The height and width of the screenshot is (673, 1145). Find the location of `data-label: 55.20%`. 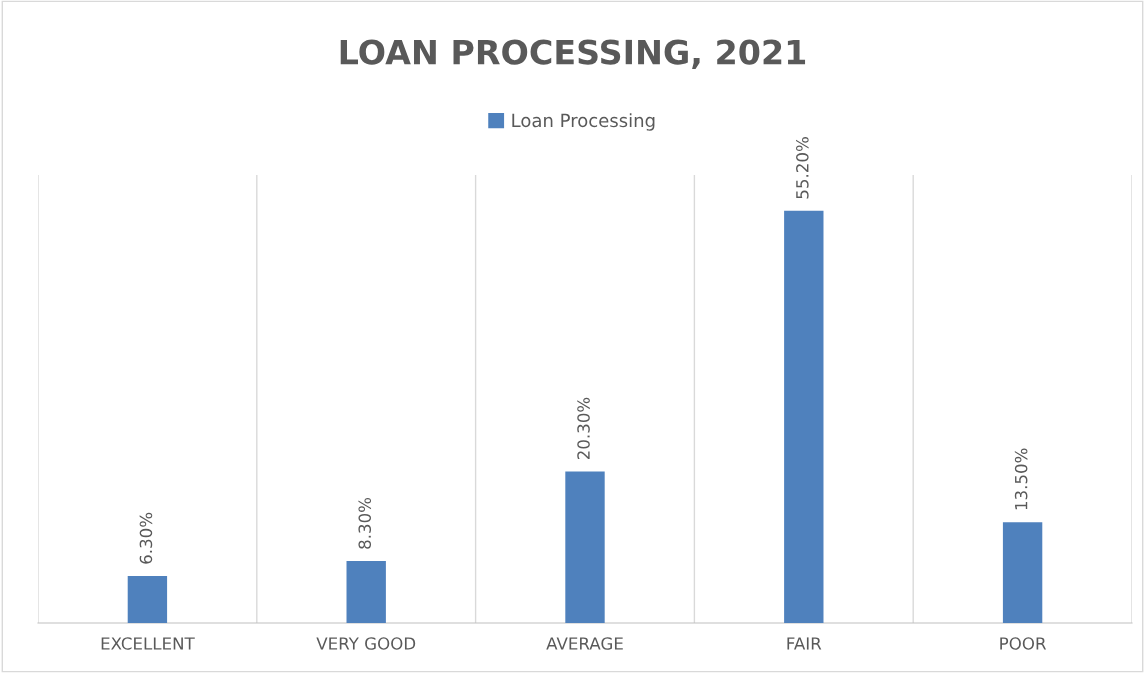

data-label: 55.20% is located at coordinates (802, 168).